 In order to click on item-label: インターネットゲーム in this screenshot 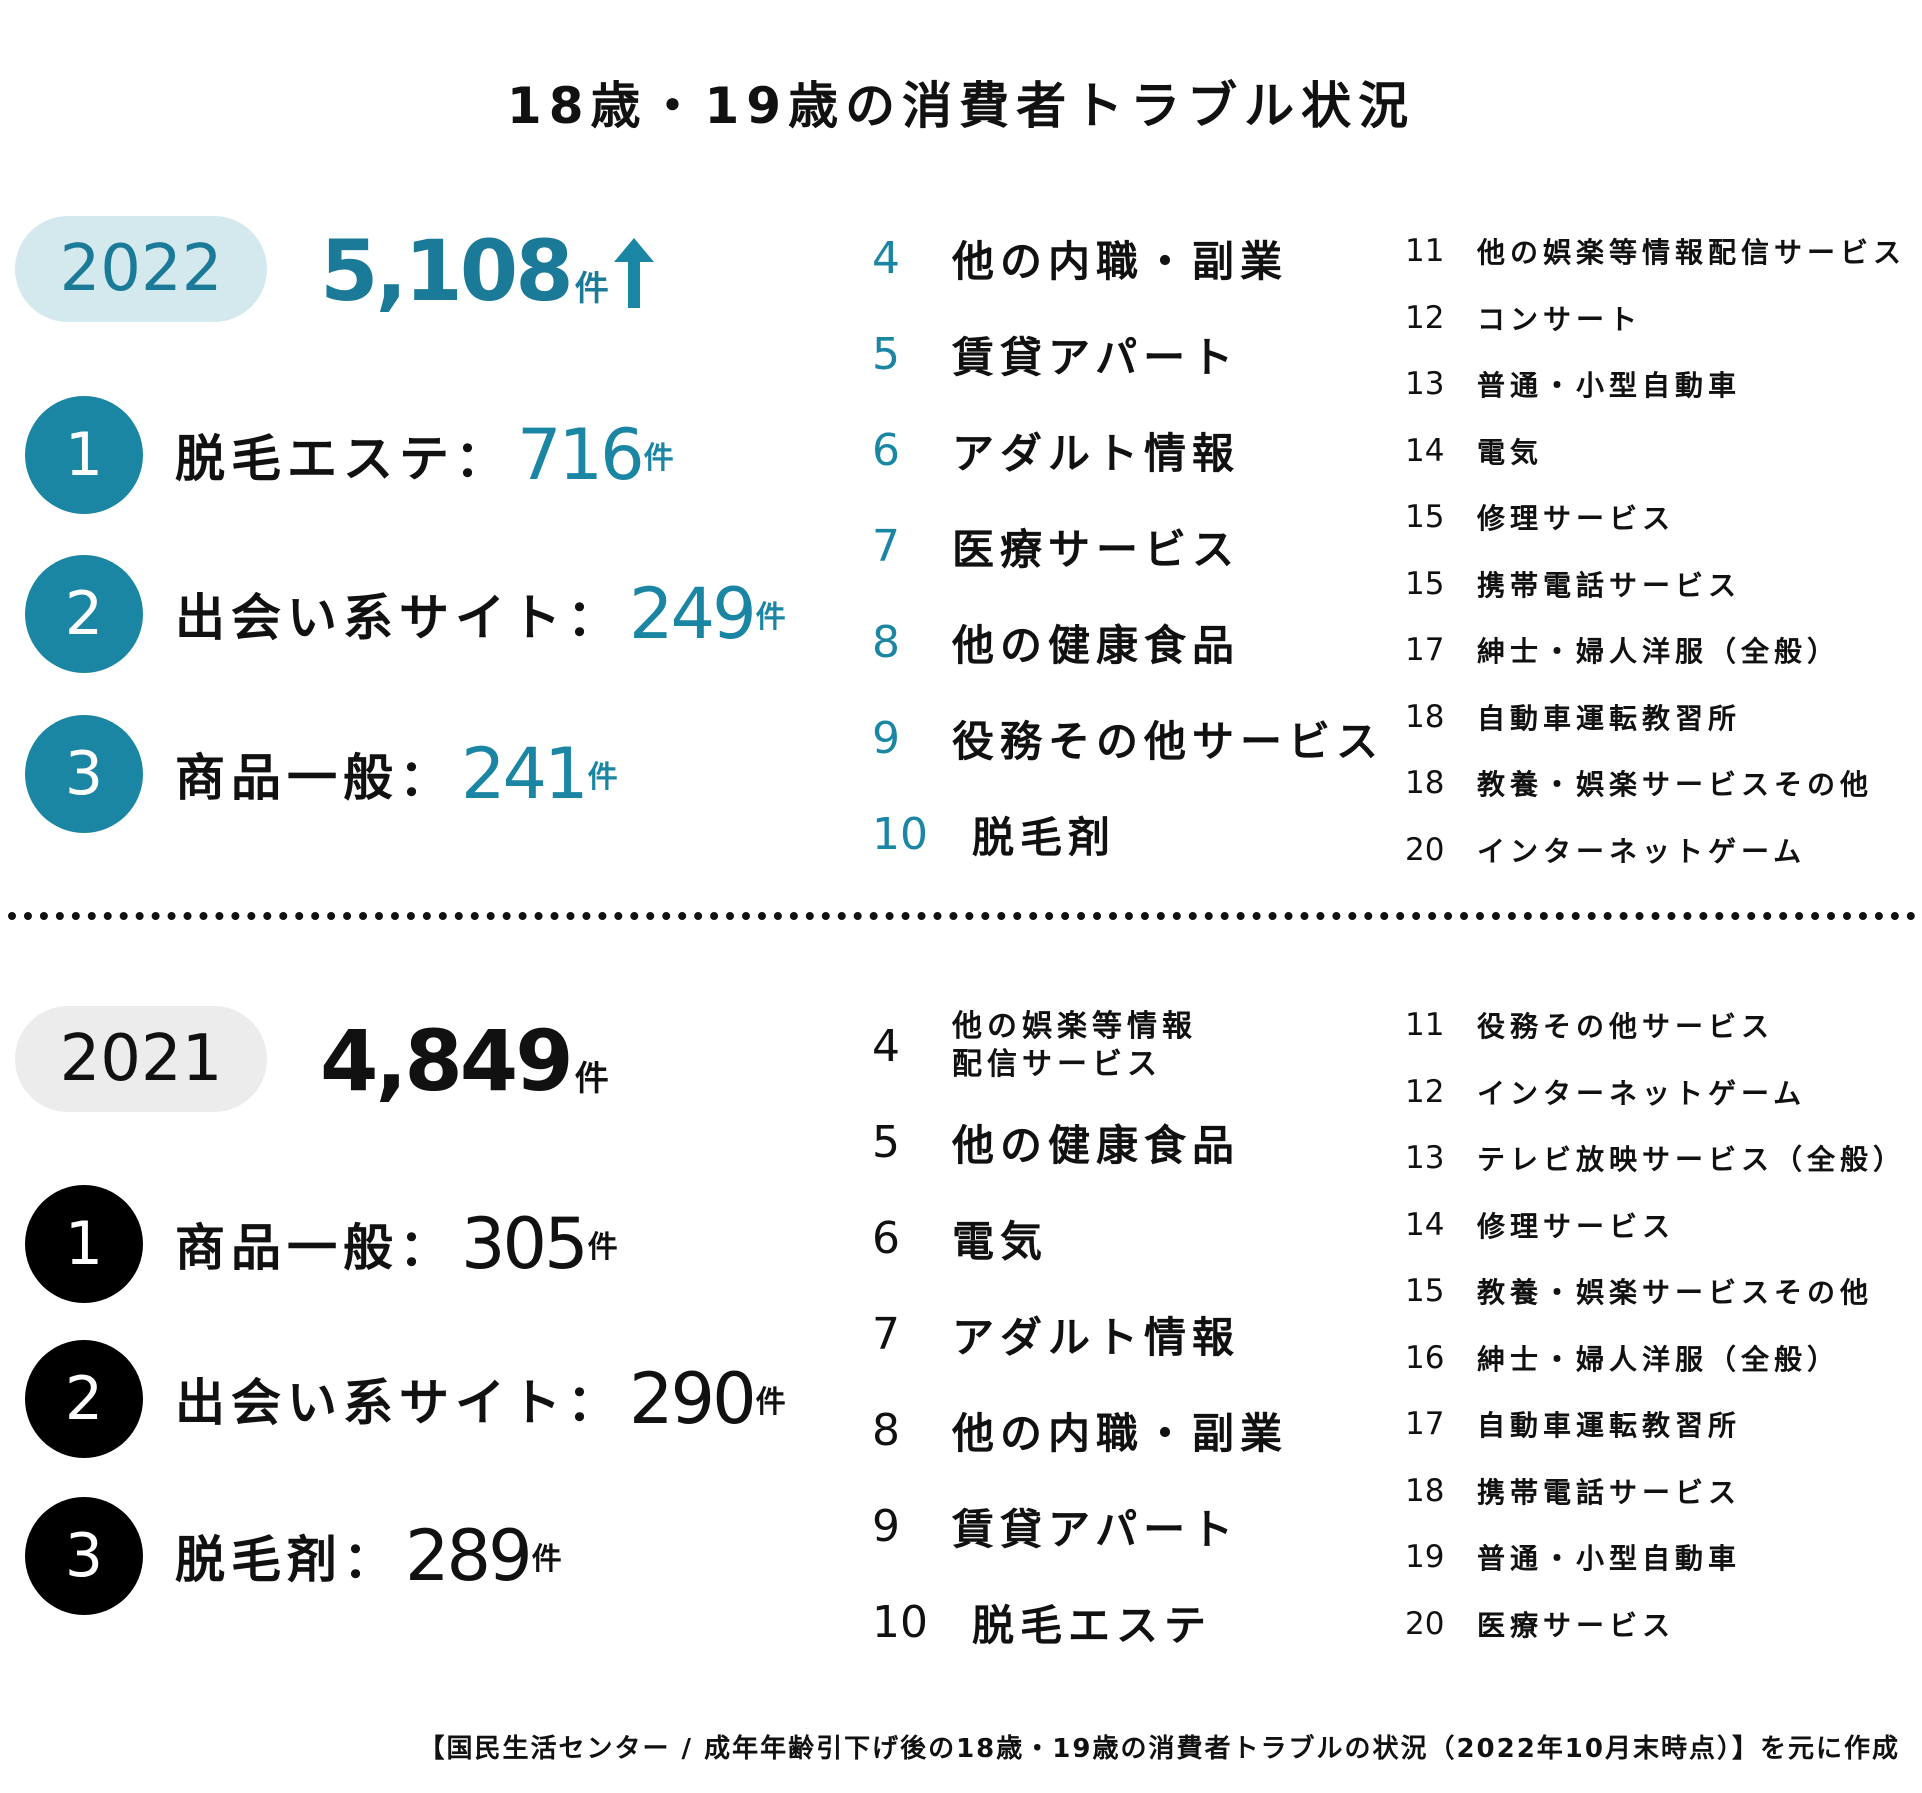, I will do `click(1642, 1093)`.